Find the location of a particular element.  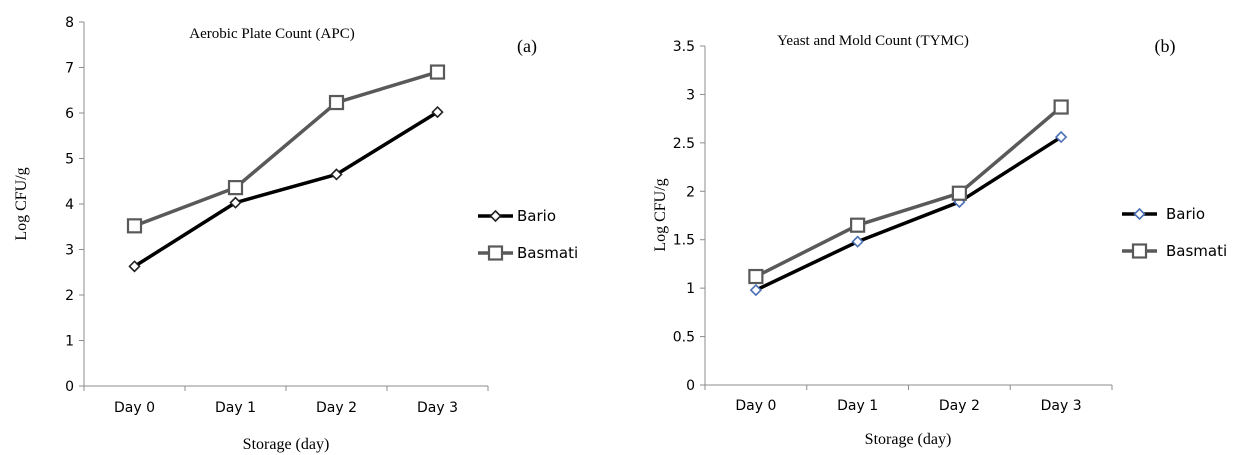

y-tick-label: 7 is located at coordinates (69, 69).